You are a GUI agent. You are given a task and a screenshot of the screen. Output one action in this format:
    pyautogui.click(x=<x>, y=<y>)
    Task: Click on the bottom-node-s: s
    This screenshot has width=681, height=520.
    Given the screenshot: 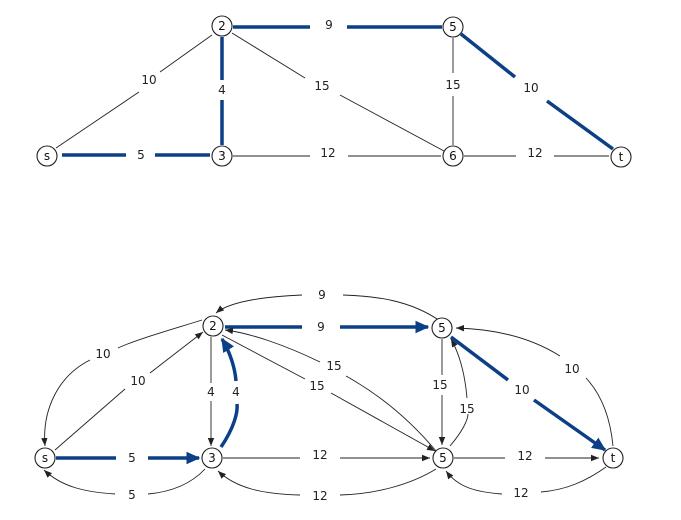 What is the action you would take?
    pyautogui.click(x=45, y=458)
    